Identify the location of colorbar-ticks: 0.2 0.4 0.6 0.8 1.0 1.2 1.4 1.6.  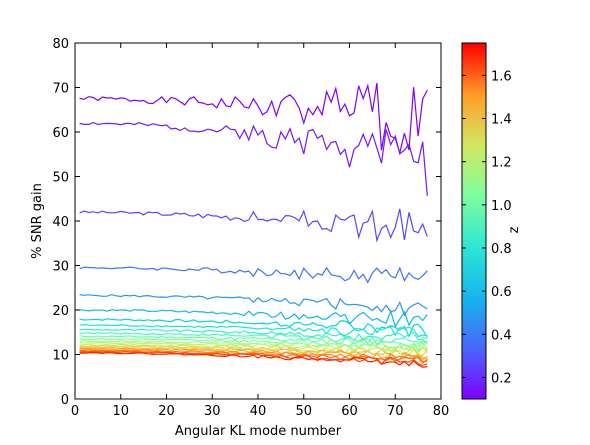
(487, 227).